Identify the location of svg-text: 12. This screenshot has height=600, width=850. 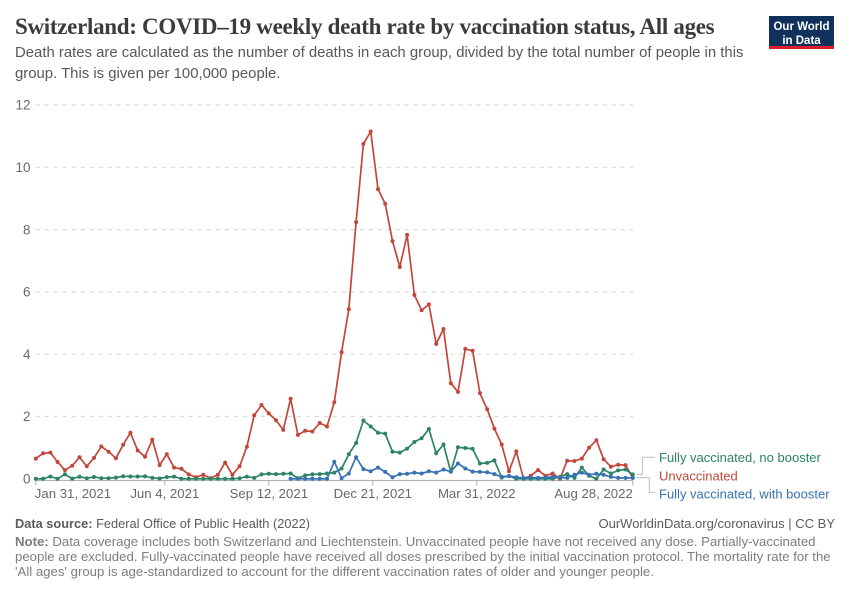
(22, 105).